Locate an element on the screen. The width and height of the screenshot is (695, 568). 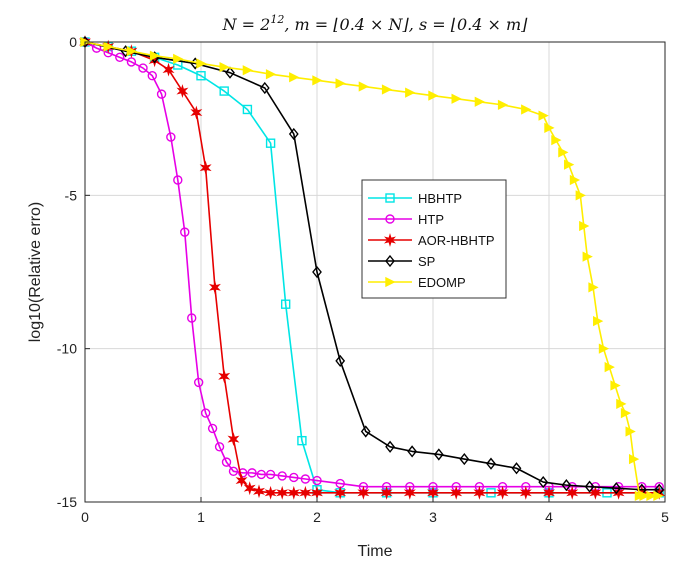
x-tick-label: 2 is located at coordinates (317, 517).